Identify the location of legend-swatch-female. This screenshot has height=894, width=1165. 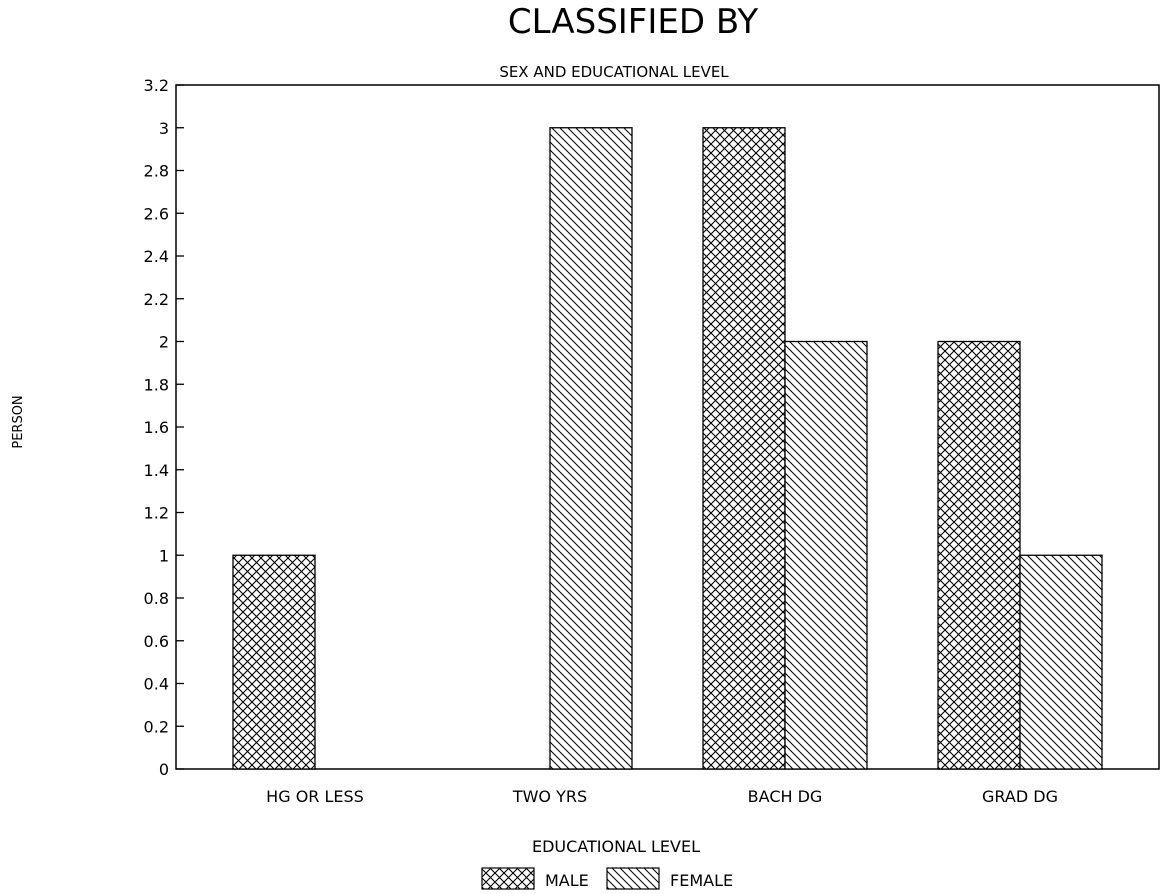
(633, 878).